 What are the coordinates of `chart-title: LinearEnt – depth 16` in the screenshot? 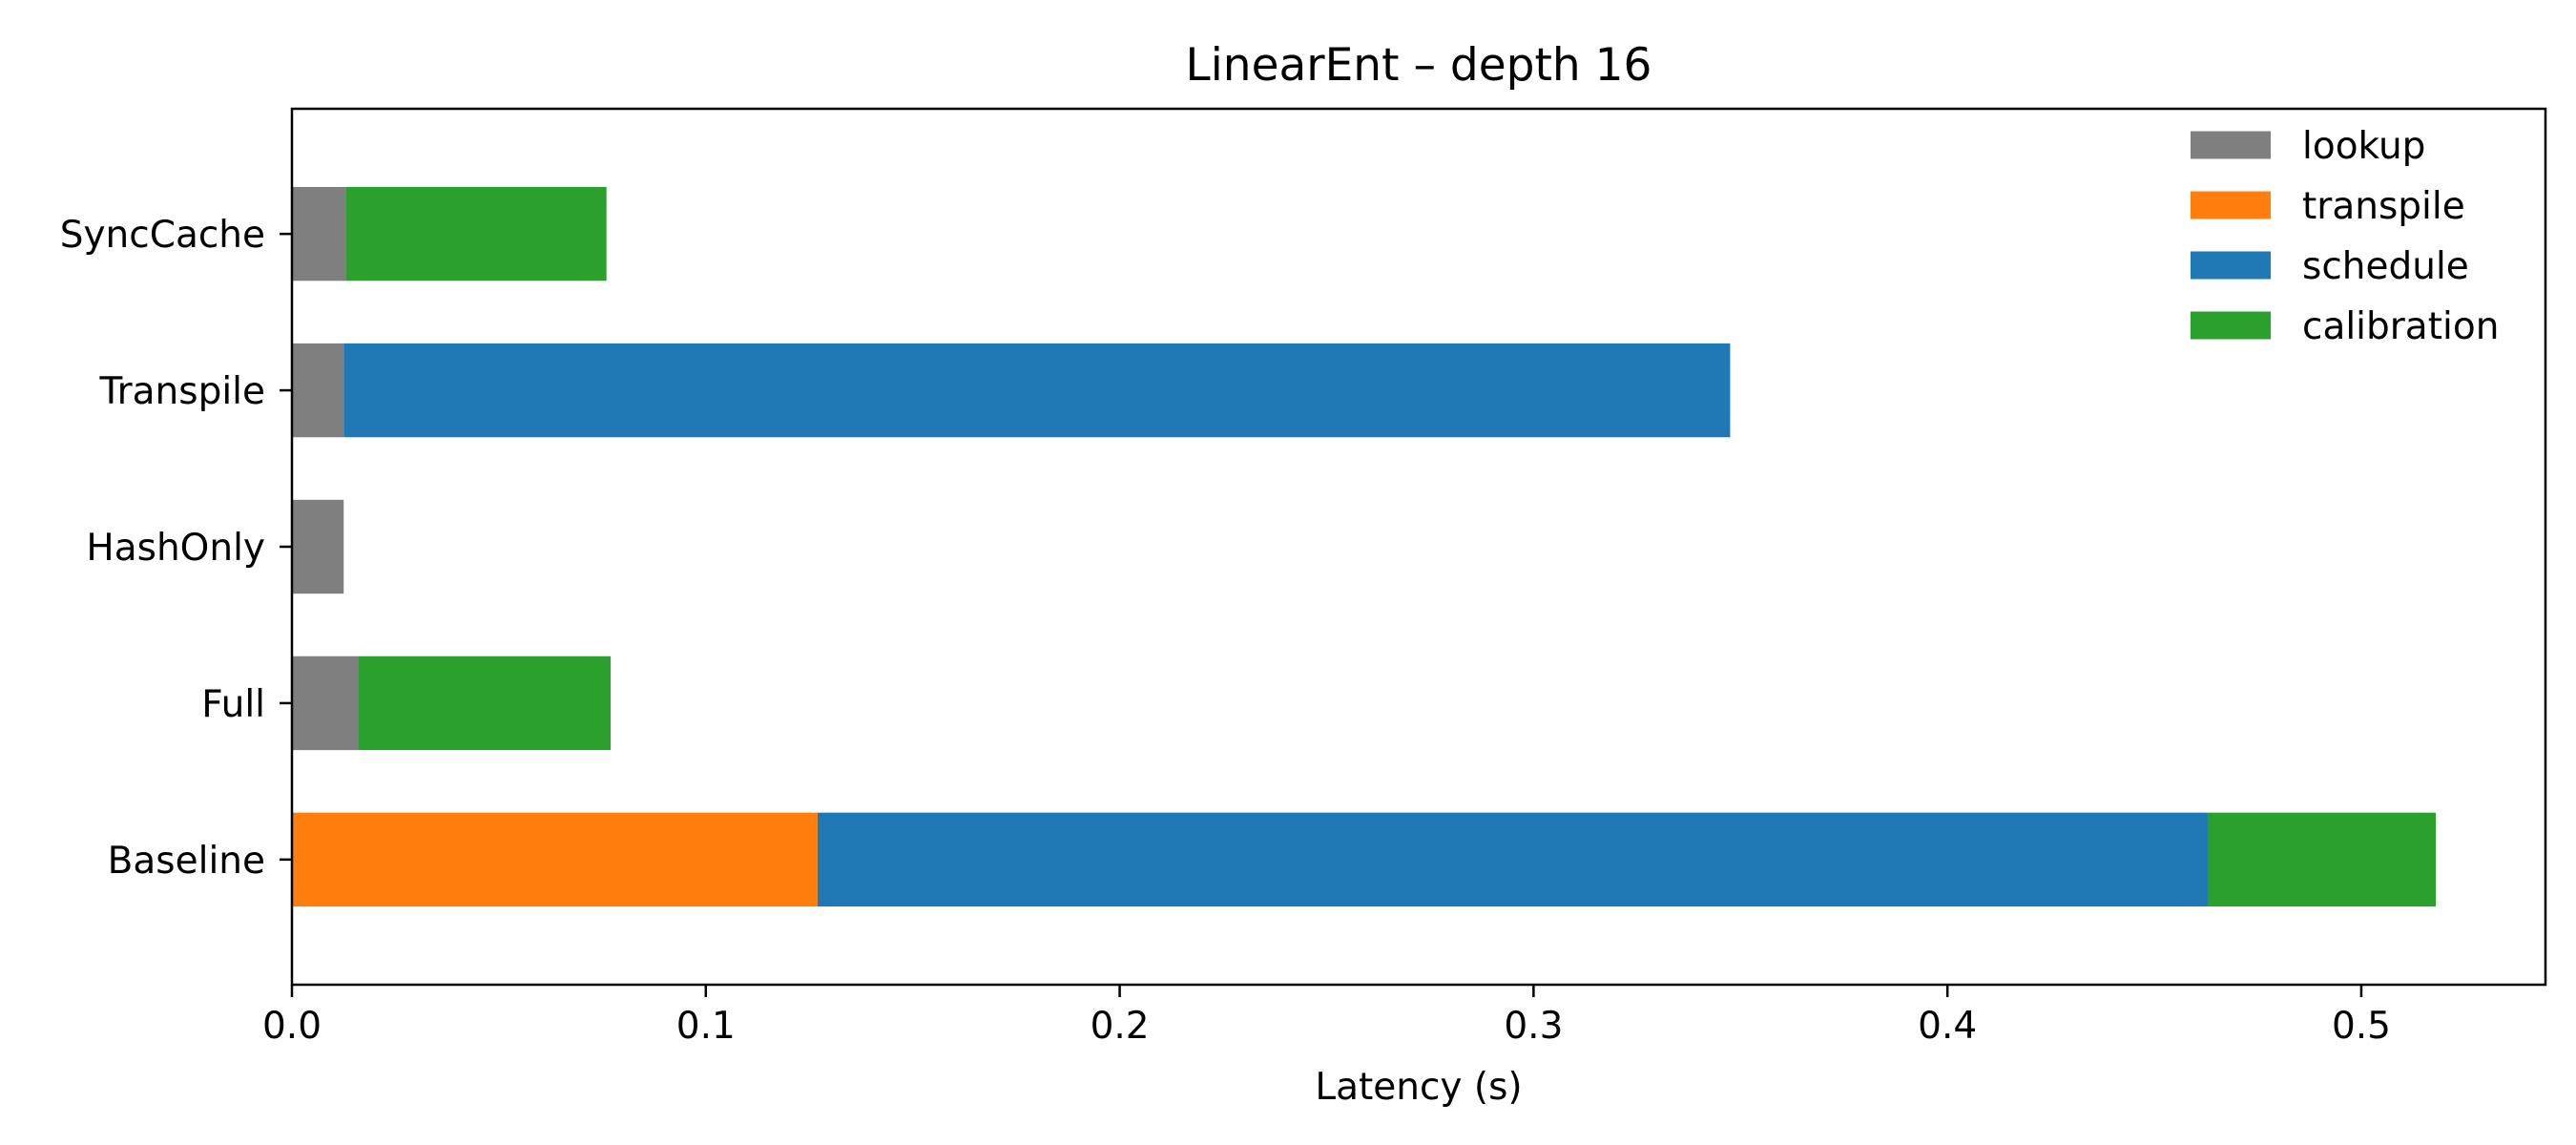 It's located at (1419, 66).